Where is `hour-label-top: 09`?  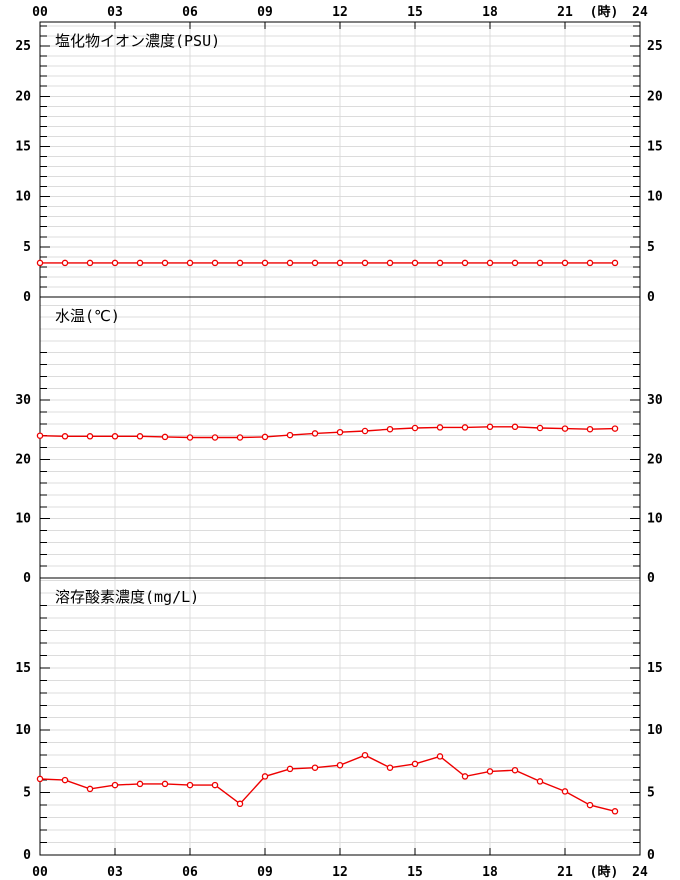
hour-label-top: 09 is located at coordinates (265, 12).